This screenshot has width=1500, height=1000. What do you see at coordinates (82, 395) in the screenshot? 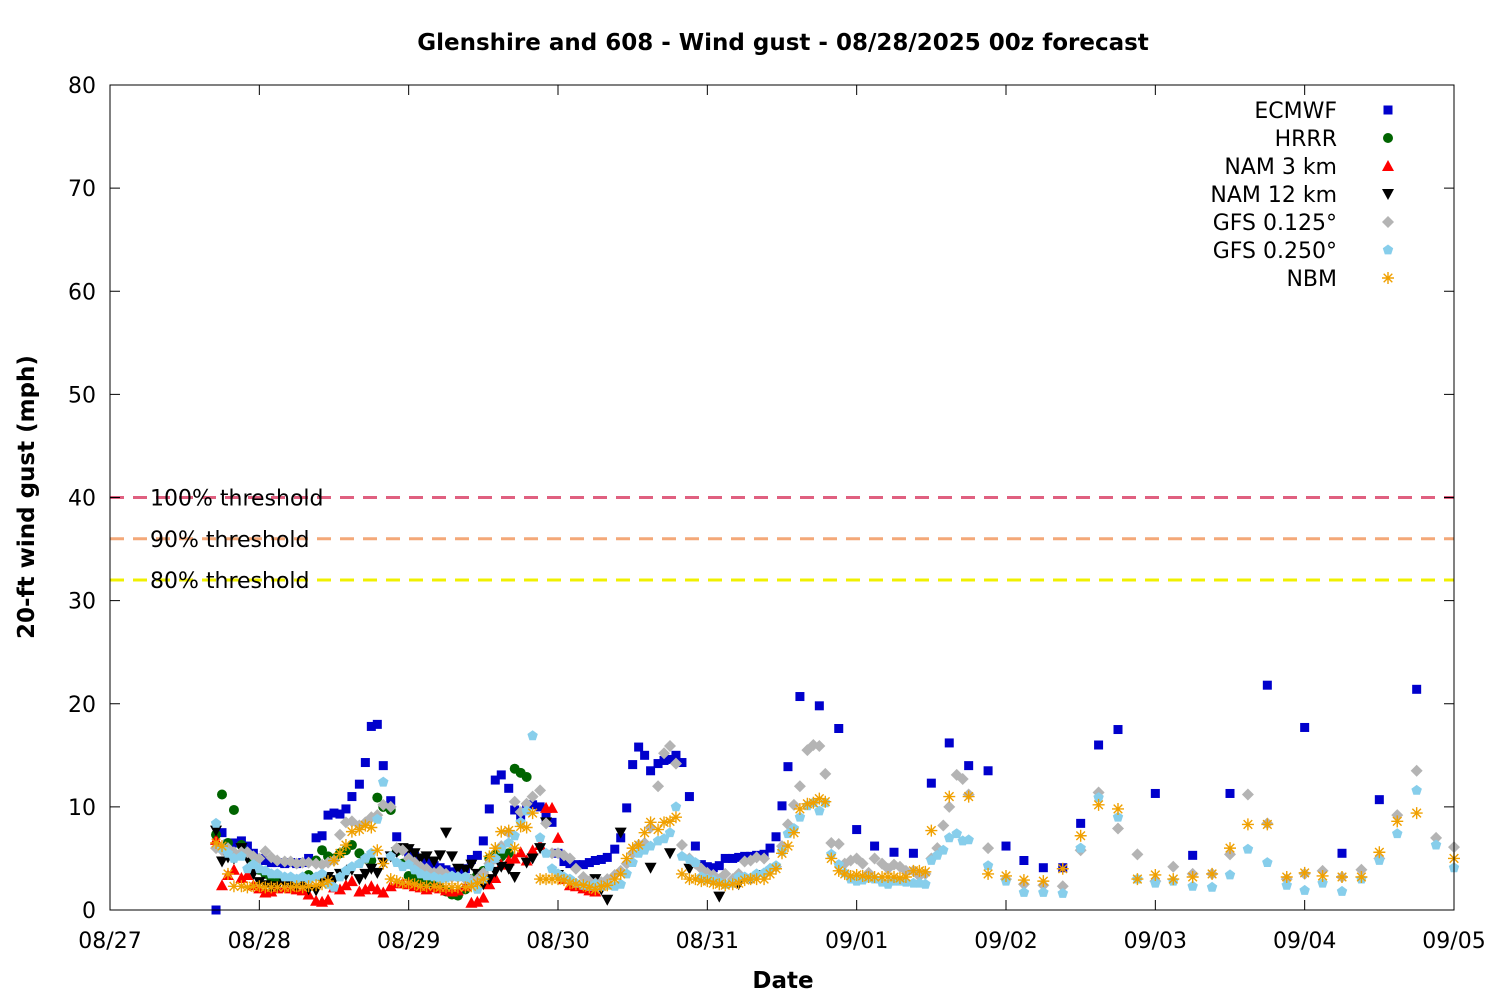
I see `y-tick-label: 50` at bounding box center [82, 395].